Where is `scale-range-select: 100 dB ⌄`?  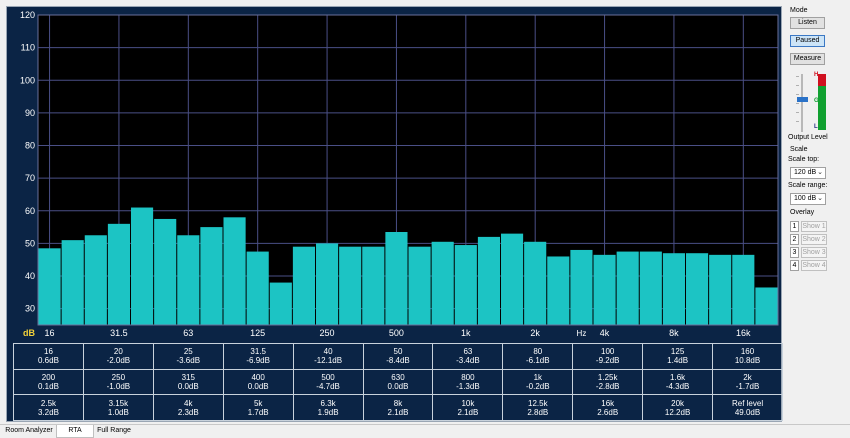 scale-range-select: 100 dB ⌄ is located at coordinates (808, 199).